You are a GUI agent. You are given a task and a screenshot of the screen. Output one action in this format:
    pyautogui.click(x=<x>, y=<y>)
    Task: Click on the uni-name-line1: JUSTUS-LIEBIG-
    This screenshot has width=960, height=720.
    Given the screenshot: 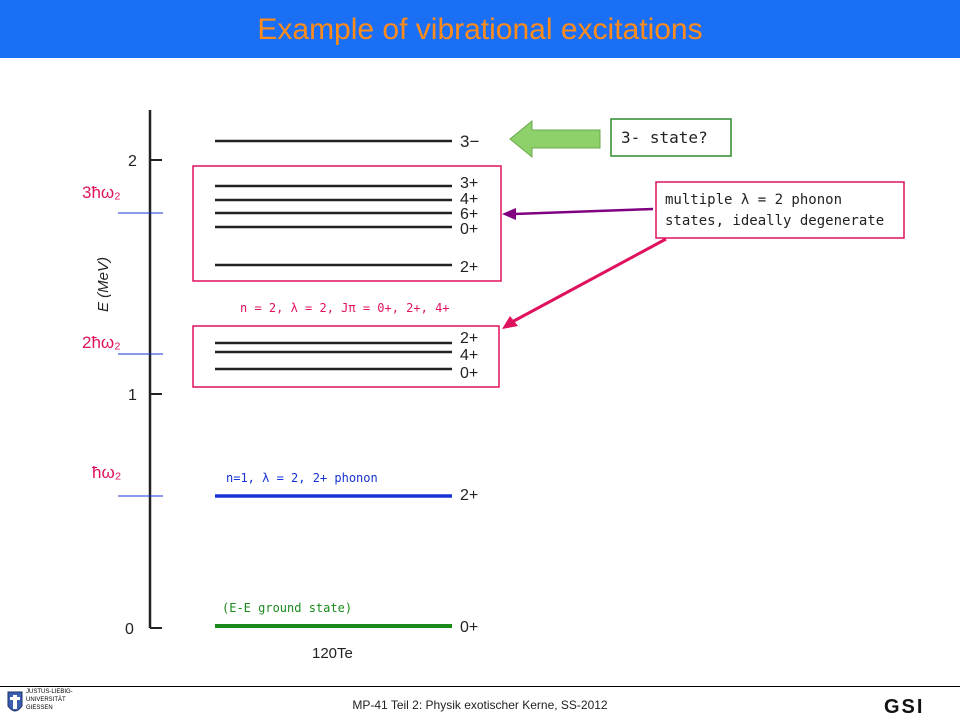 What is the action you would take?
    pyautogui.click(x=49, y=692)
    